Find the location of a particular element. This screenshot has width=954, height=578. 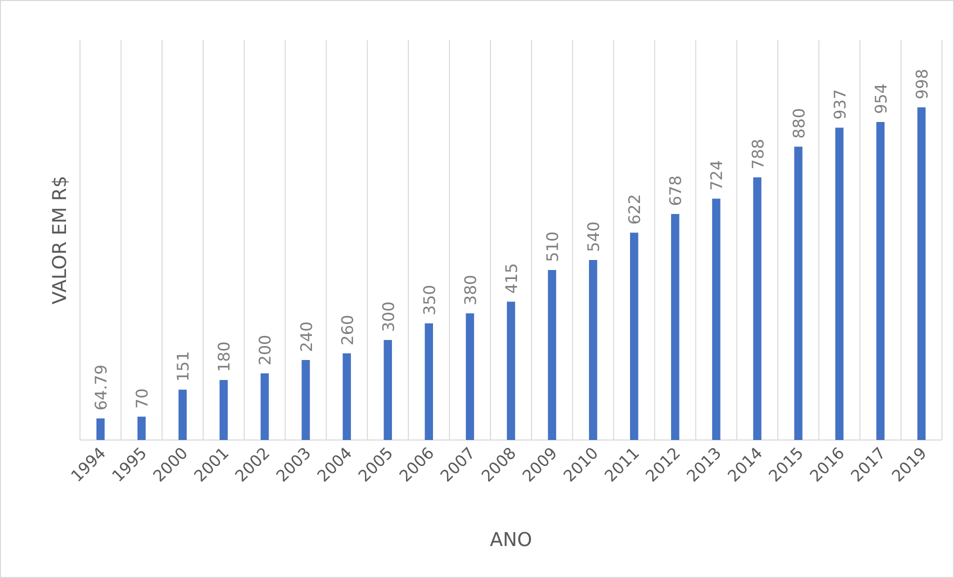

data-label: 350 is located at coordinates (429, 300).